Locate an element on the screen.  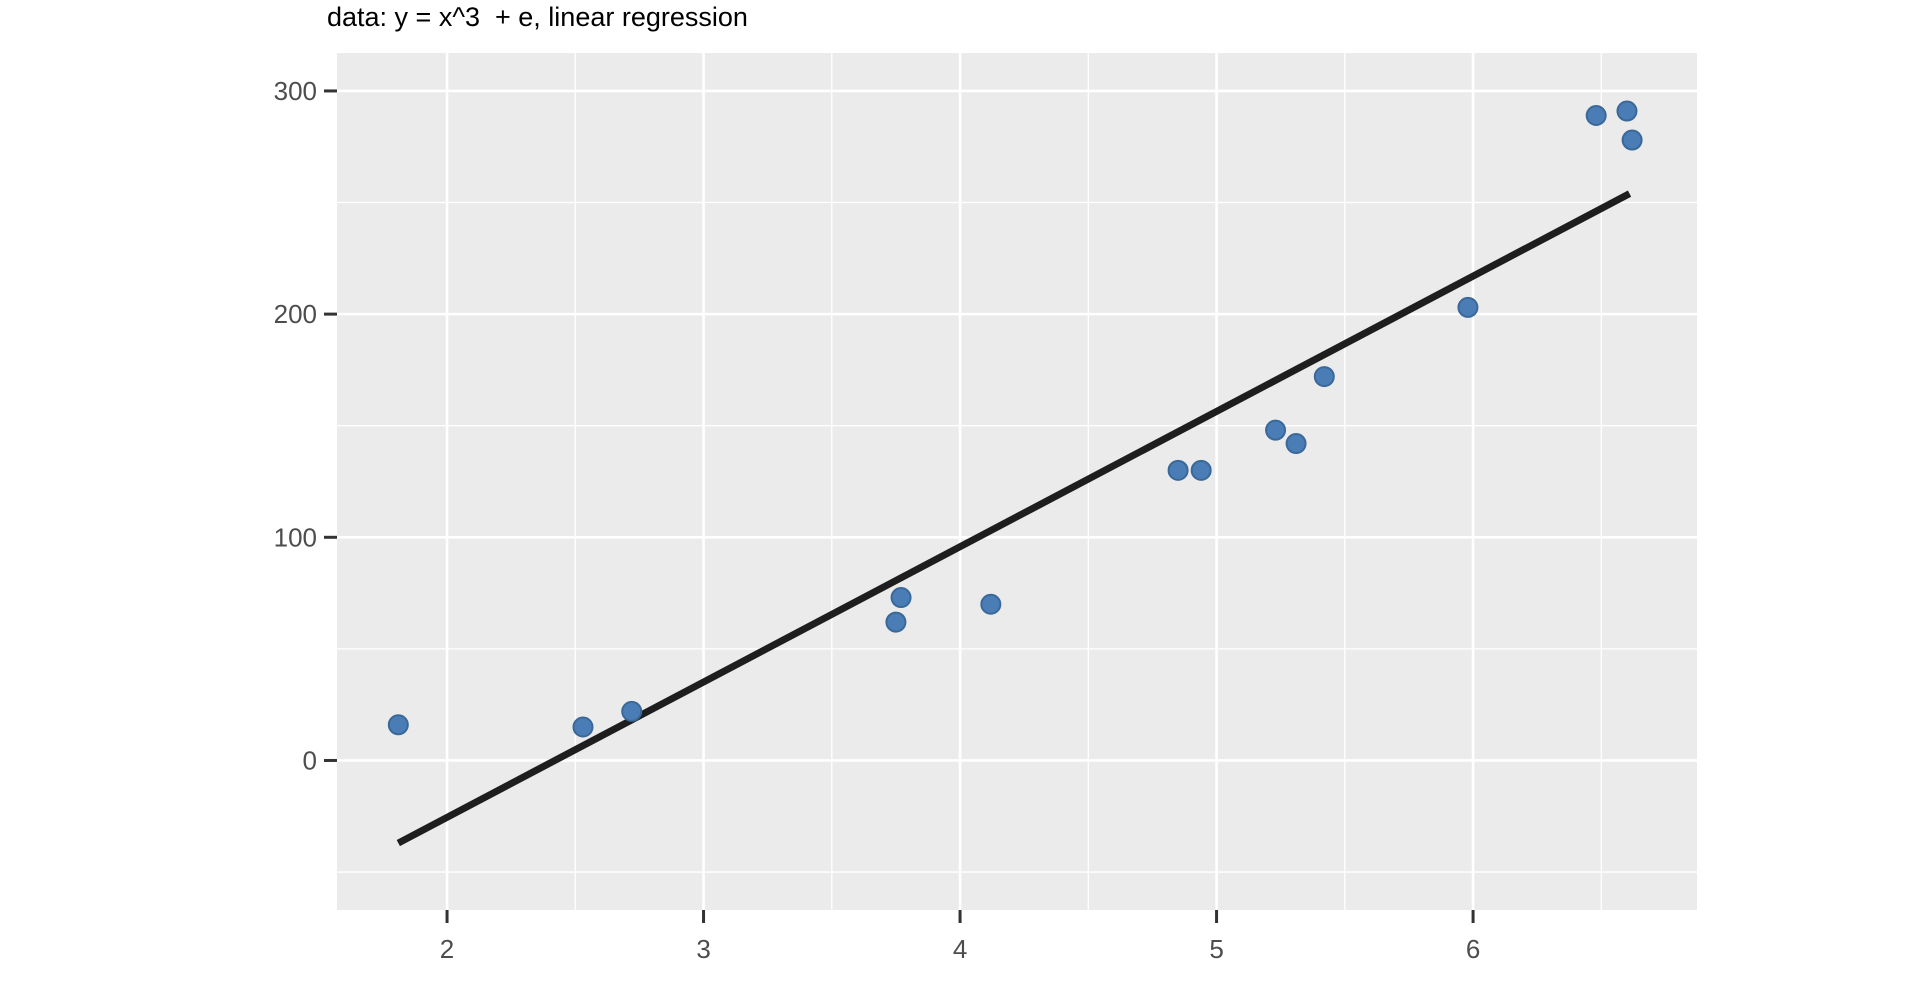
y-tick-label: 300 is located at coordinates (295, 91).